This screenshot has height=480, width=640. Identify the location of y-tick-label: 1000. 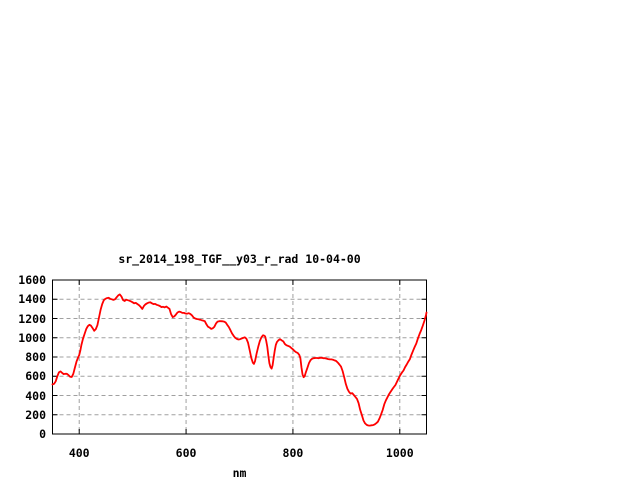
(32, 337).